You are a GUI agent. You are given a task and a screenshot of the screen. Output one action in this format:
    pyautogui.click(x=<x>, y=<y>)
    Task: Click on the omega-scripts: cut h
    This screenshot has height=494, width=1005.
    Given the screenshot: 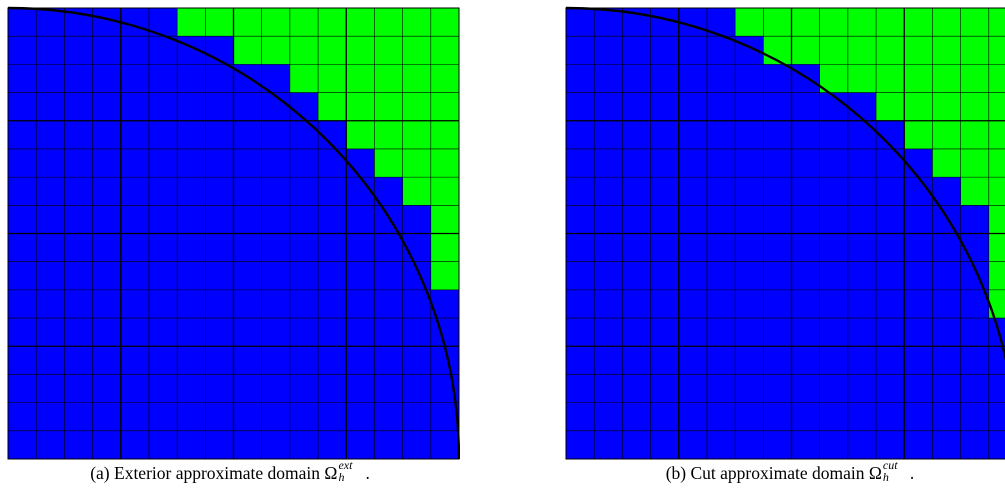 What is the action you would take?
    pyautogui.click(x=896, y=471)
    